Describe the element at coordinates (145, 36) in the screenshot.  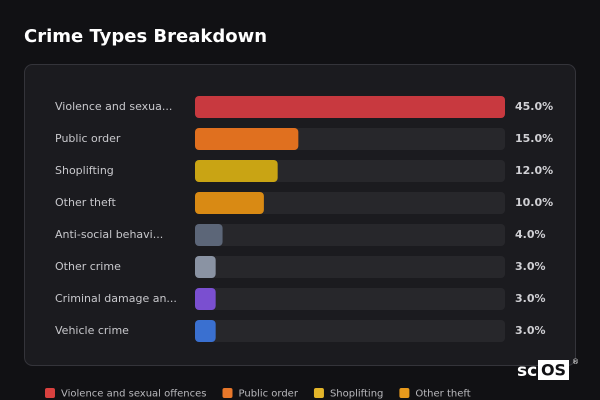
I see `chart-title: Crime Types Breakdown` at that location.